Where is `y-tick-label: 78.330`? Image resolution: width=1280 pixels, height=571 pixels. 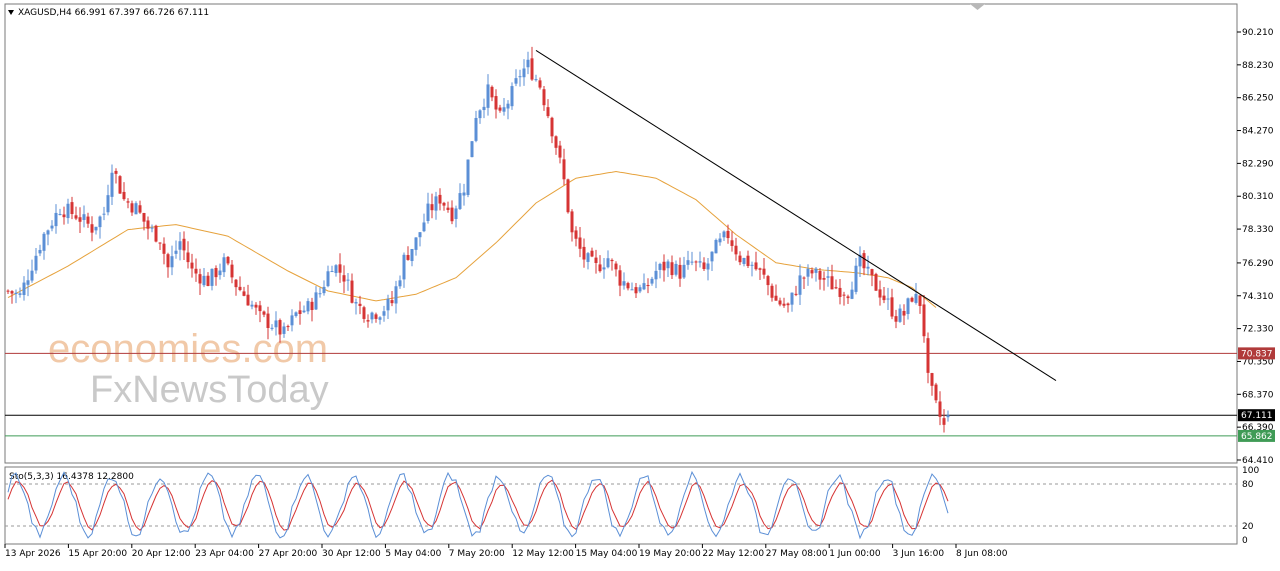
y-tick-label: 78.330 is located at coordinates (1258, 230).